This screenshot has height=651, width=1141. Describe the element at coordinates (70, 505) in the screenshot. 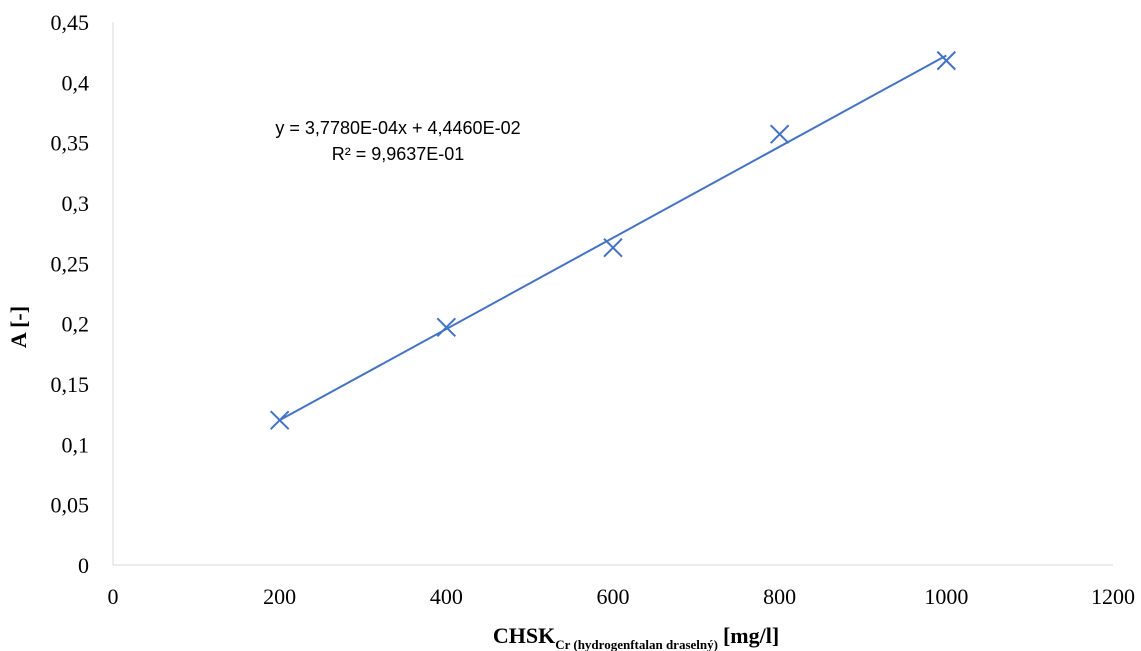

I see `y-tick-label: 0,05` at that location.